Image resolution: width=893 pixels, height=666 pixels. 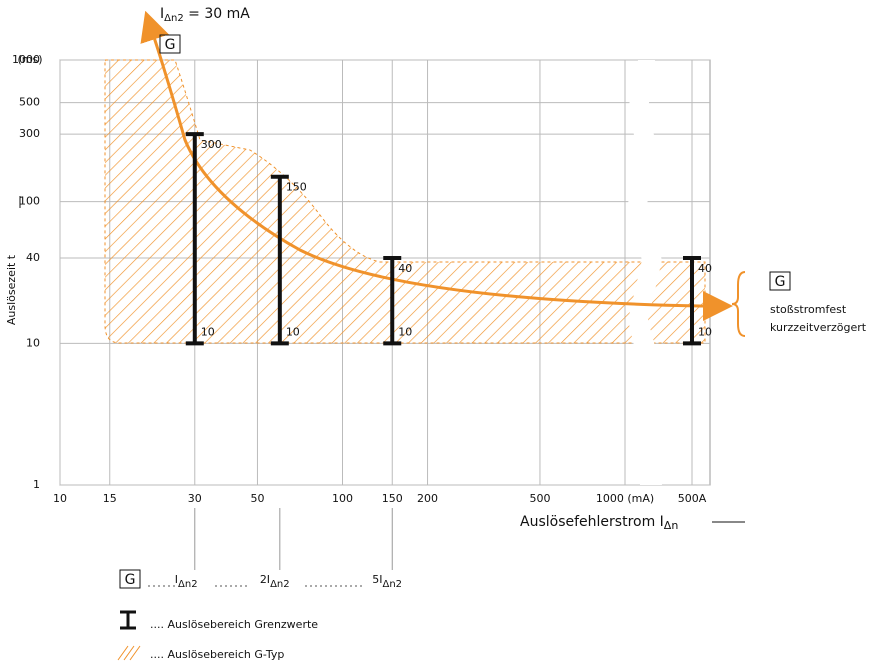 I want to click on legend-badge: G, so click(x=130, y=580).